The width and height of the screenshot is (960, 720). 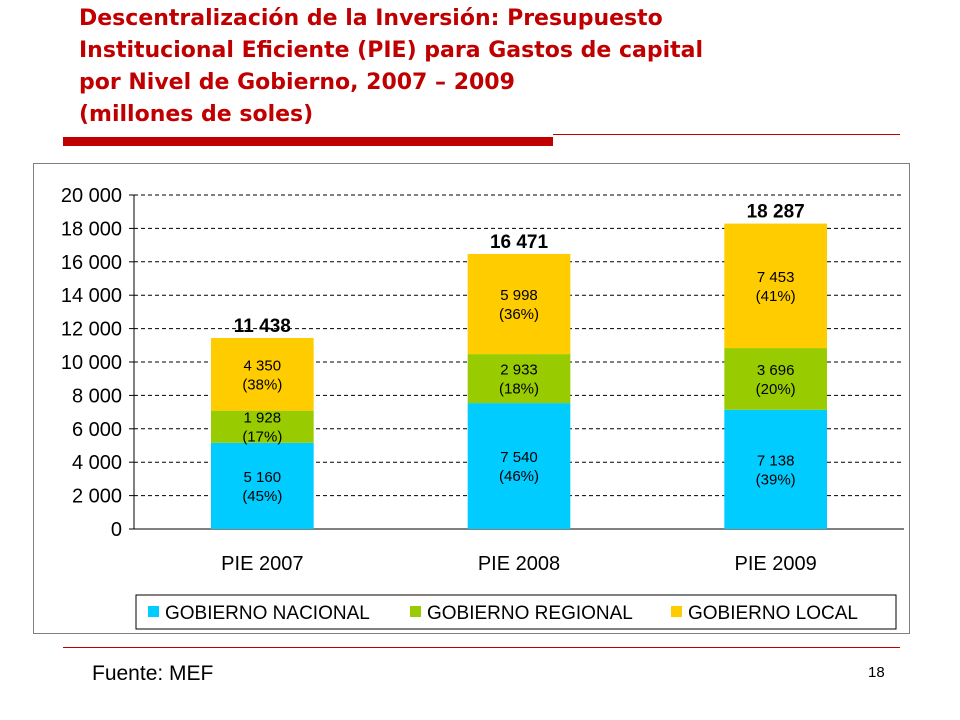 I want to click on segment-value-label: 7 453, so click(x=776, y=277).